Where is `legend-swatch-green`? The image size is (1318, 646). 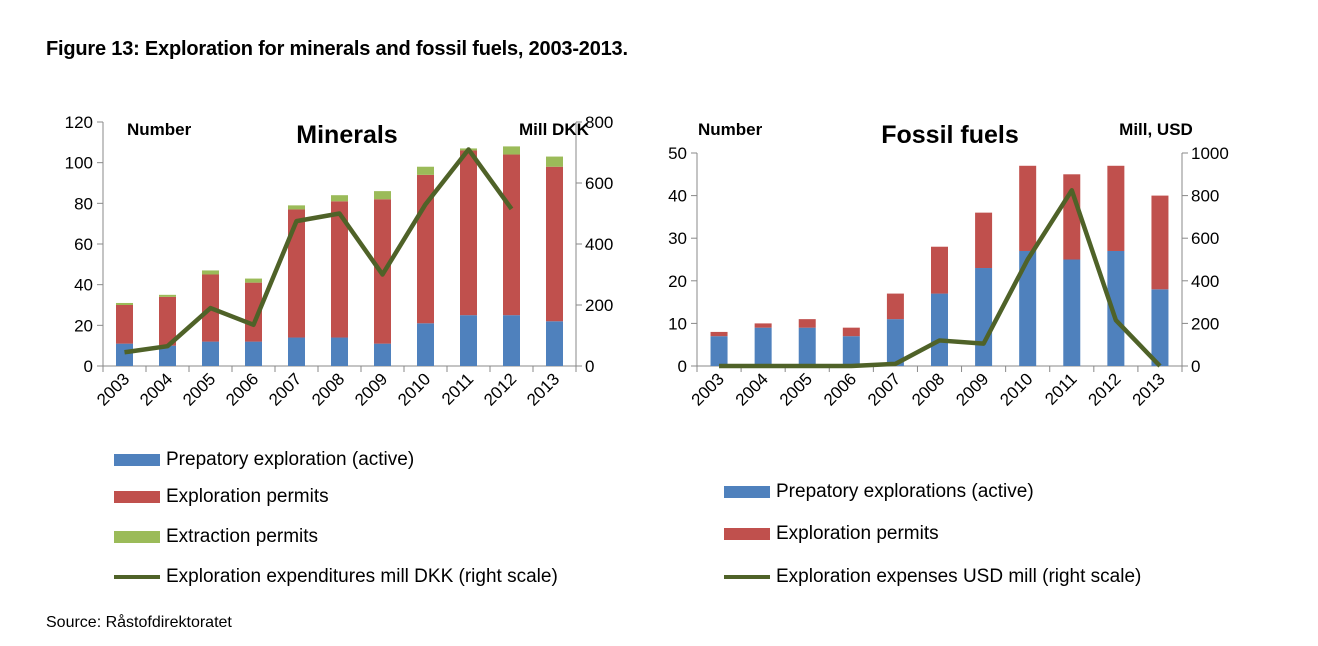
legend-swatch-green is located at coordinates (137, 537).